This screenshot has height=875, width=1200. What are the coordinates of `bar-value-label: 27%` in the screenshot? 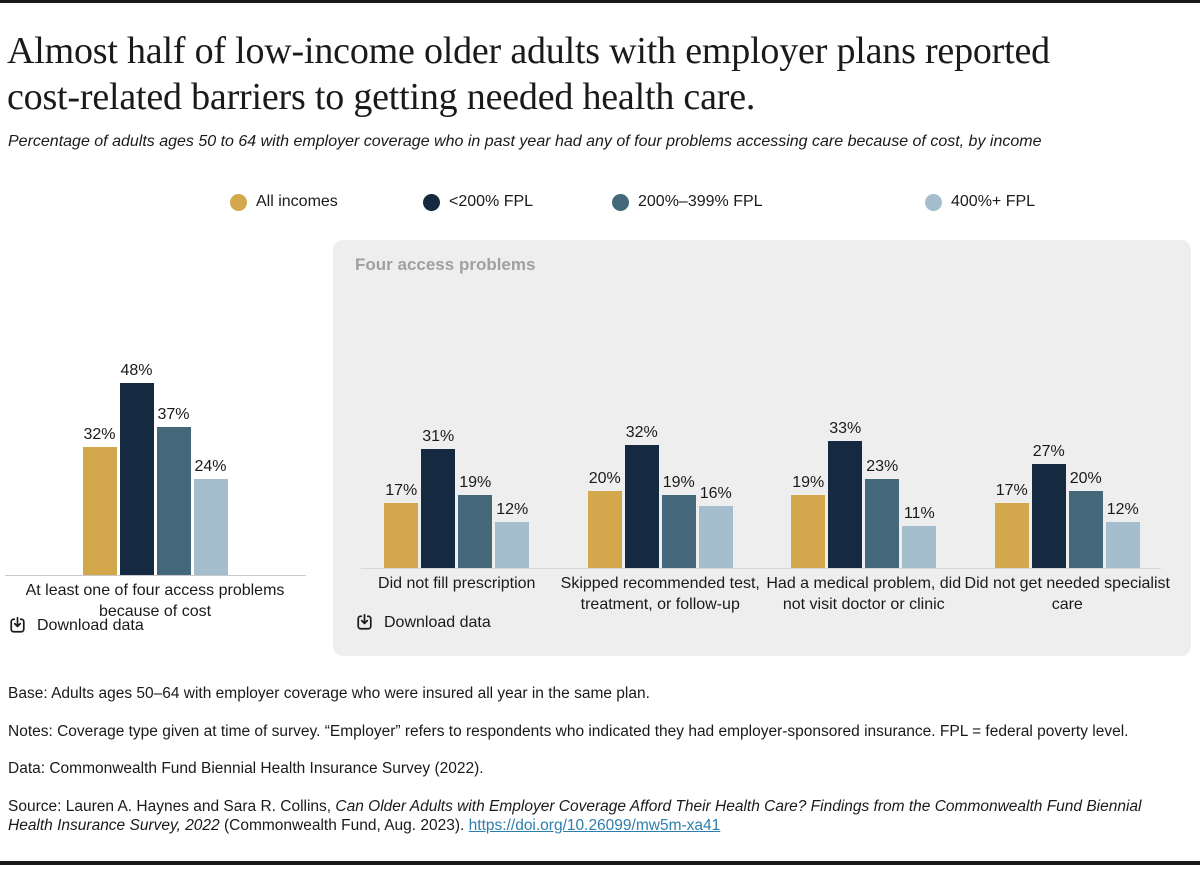 It's located at (1048, 451).